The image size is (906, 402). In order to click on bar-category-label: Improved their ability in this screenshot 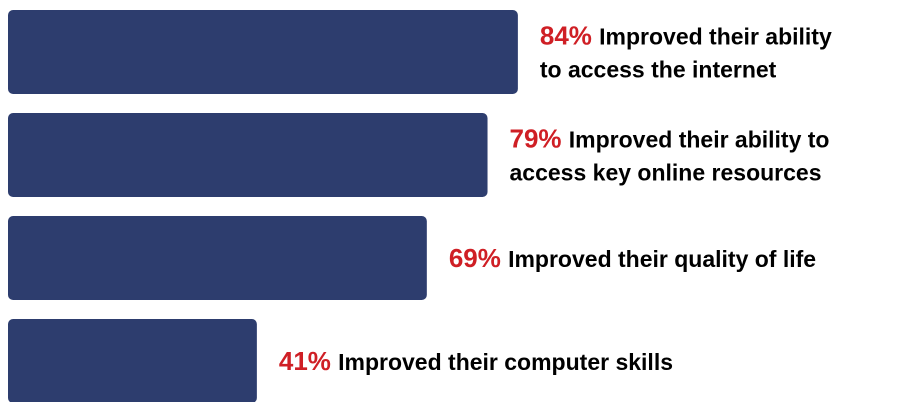, I will do `click(715, 37)`.